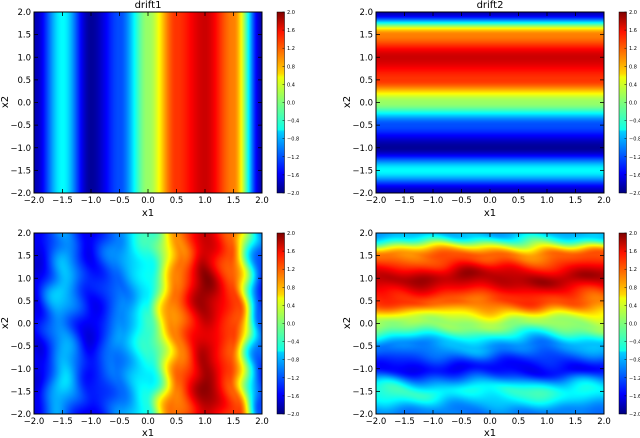 The image size is (640, 438). What do you see at coordinates (293, 158) in the screenshot?
I see `colorbar-tick-label: −1.2` at bounding box center [293, 158].